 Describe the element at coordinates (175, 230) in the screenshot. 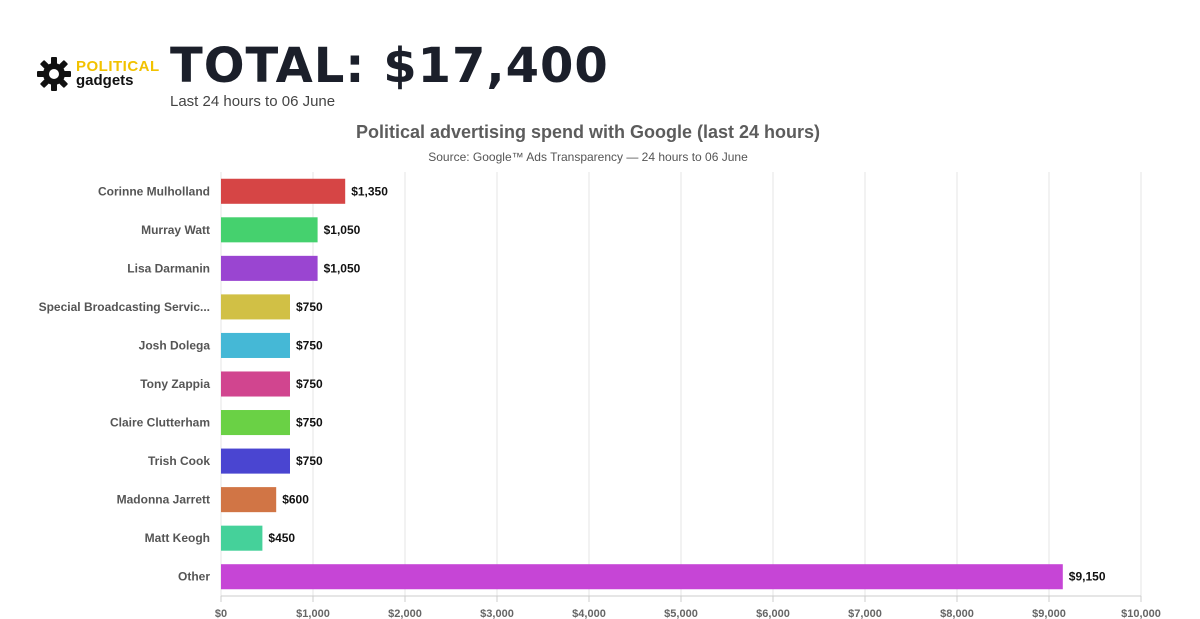

I see `category-label: Murray Watt` at that location.